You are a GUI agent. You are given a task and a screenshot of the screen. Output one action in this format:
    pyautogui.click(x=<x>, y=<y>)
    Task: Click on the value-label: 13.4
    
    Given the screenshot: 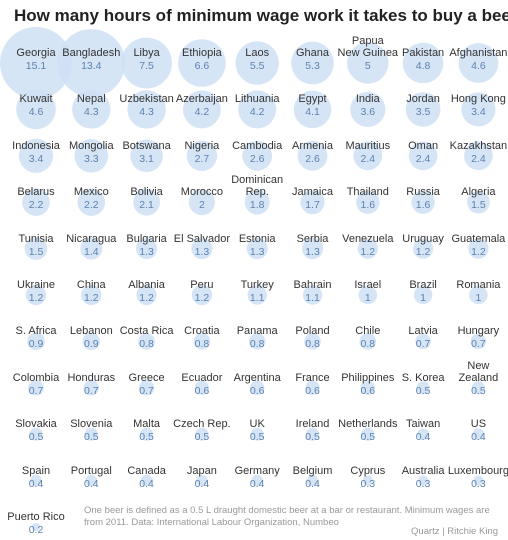 What is the action you would take?
    pyautogui.click(x=91, y=66)
    